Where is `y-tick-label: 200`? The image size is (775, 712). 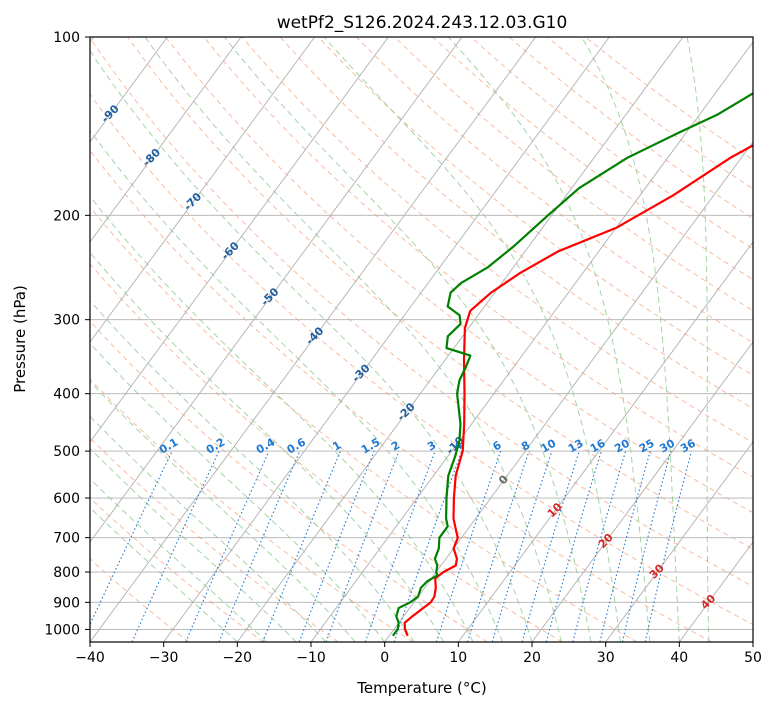 y-tick-label: 200 is located at coordinates (66, 216).